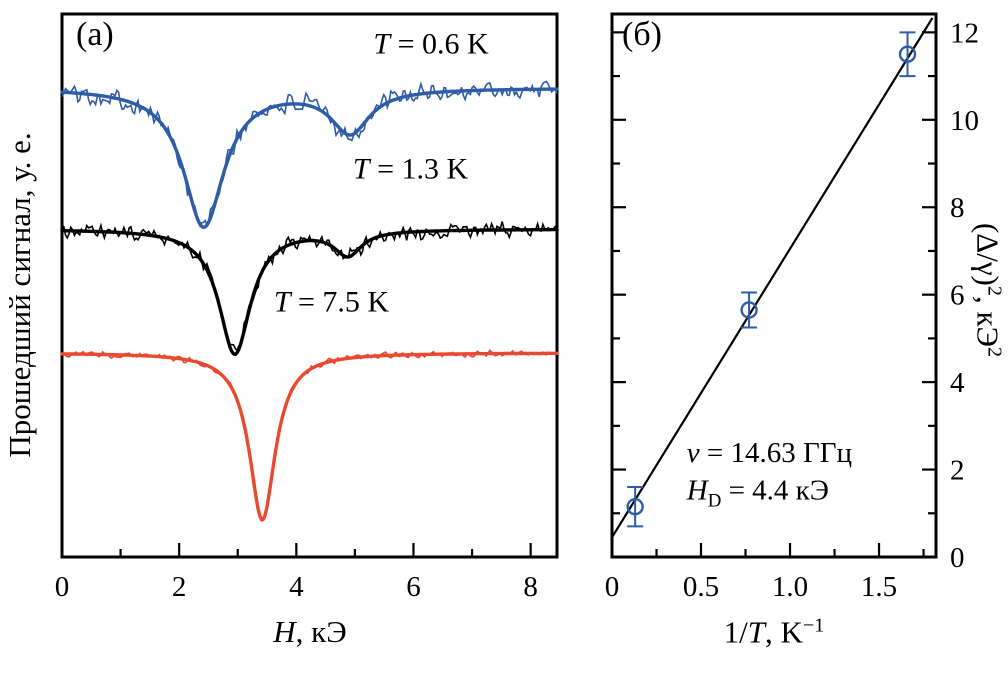 This screenshot has height=673, width=1008. I want to click on panel-a-xtick-label: 6, so click(413, 587).